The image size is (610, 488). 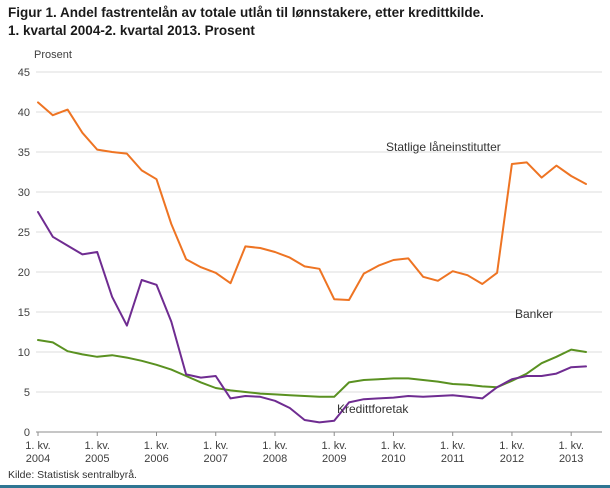 What do you see at coordinates (156, 459) in the screenshot?
I see `x-tick-label-year: 2006` at bounding box center [156, 459].